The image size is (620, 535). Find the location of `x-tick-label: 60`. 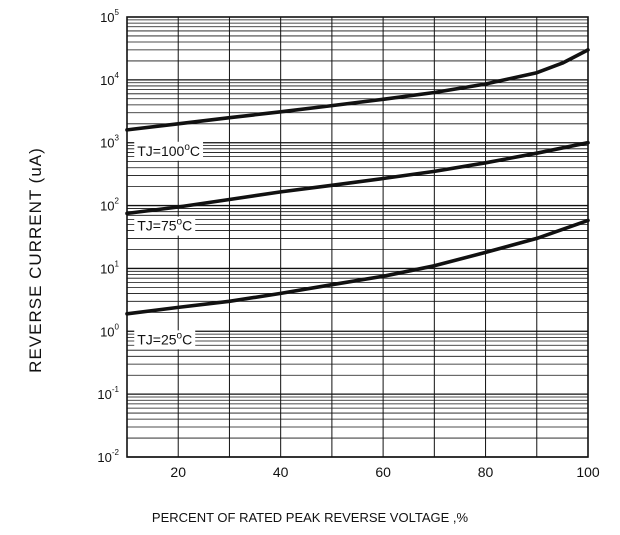

x-tick-label: 60 is located at coordinates (383, 472).